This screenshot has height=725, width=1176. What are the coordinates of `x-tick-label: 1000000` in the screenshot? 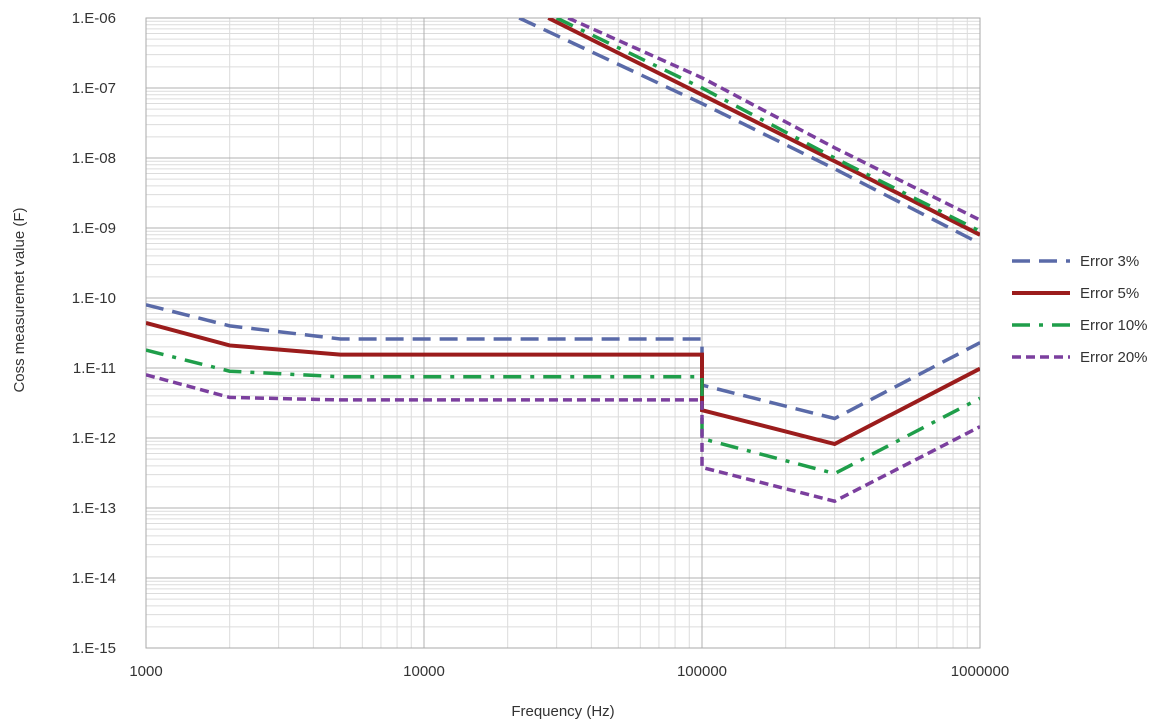 It's located at (980, 671).